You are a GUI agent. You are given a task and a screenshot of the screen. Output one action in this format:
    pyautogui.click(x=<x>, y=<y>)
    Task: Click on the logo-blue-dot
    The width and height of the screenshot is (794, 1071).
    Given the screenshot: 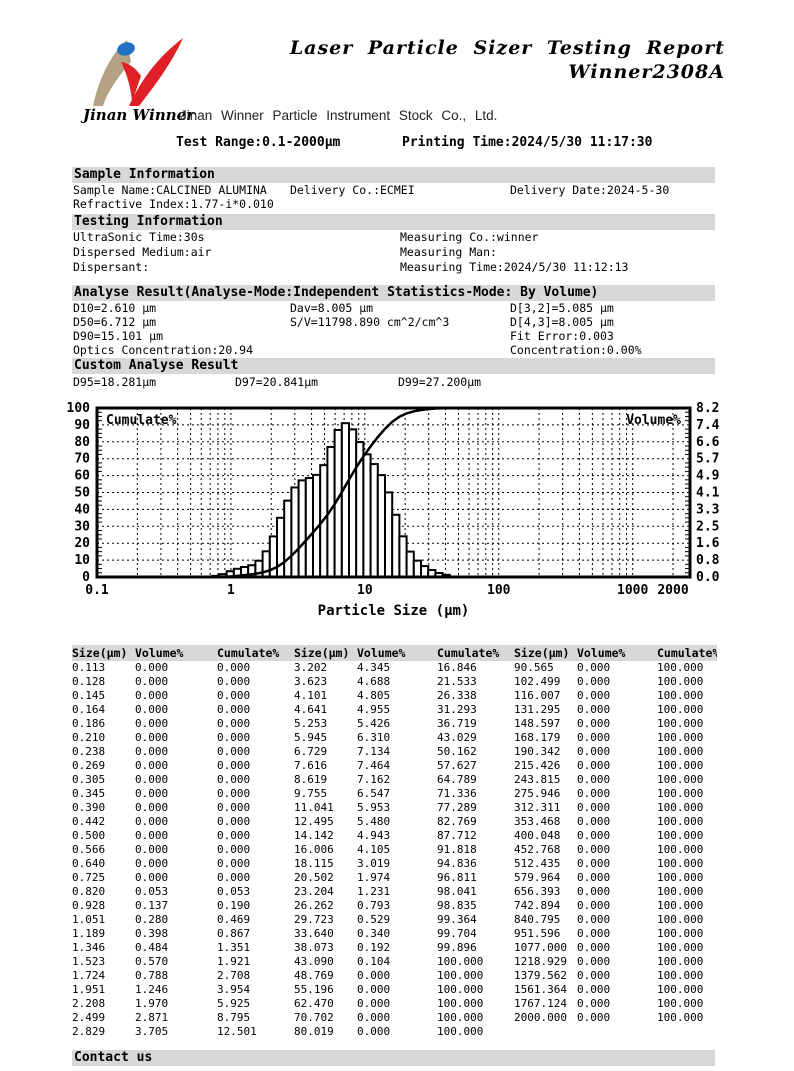 What is the action you would take?
    pyautogui.click(x=126, y=49)
    